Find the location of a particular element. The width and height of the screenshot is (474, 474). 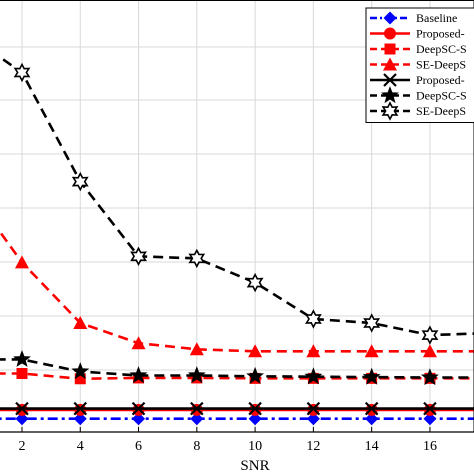

legend-label-4: Proposed- is located at coordinates (440, 80).